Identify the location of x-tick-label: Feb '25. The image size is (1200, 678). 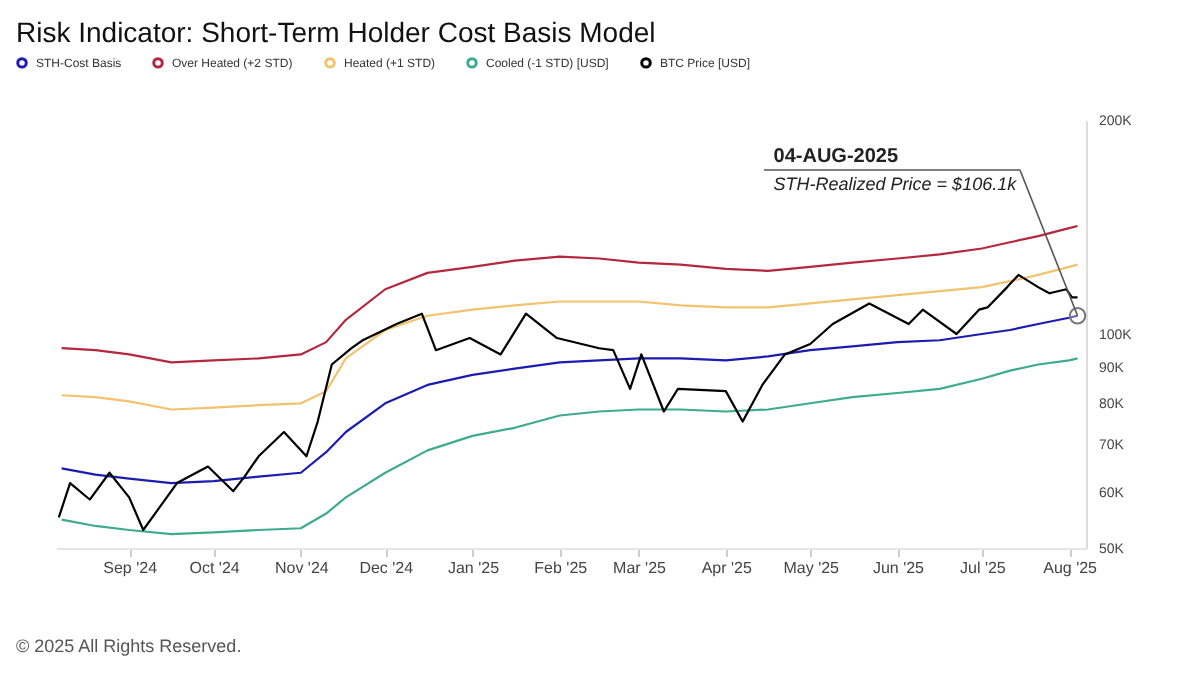
(561, 568).